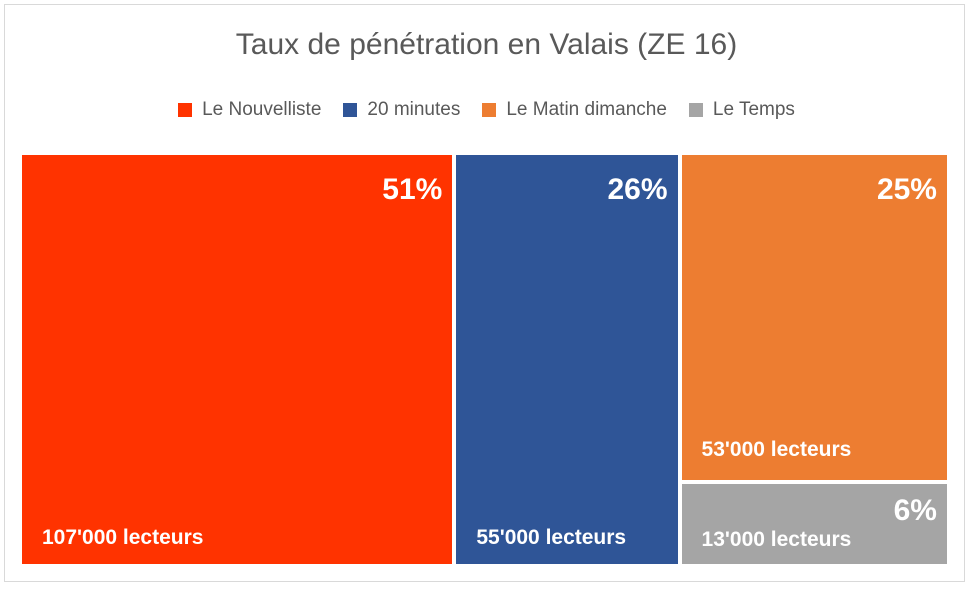  What do you see at coordinates (753, 109) in the screenshot?
I see `legend-label: Le Temps` at bounding box center [753, 109].